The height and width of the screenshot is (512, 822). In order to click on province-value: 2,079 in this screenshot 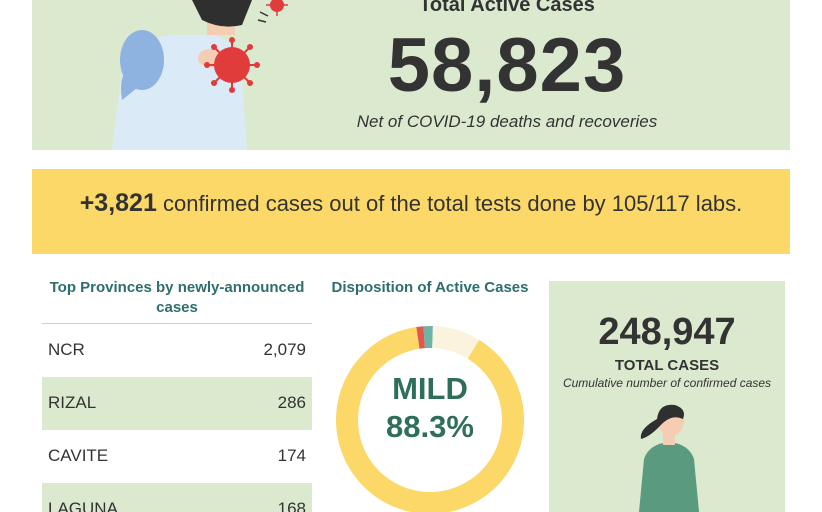, I will do `click(284, 349)`.